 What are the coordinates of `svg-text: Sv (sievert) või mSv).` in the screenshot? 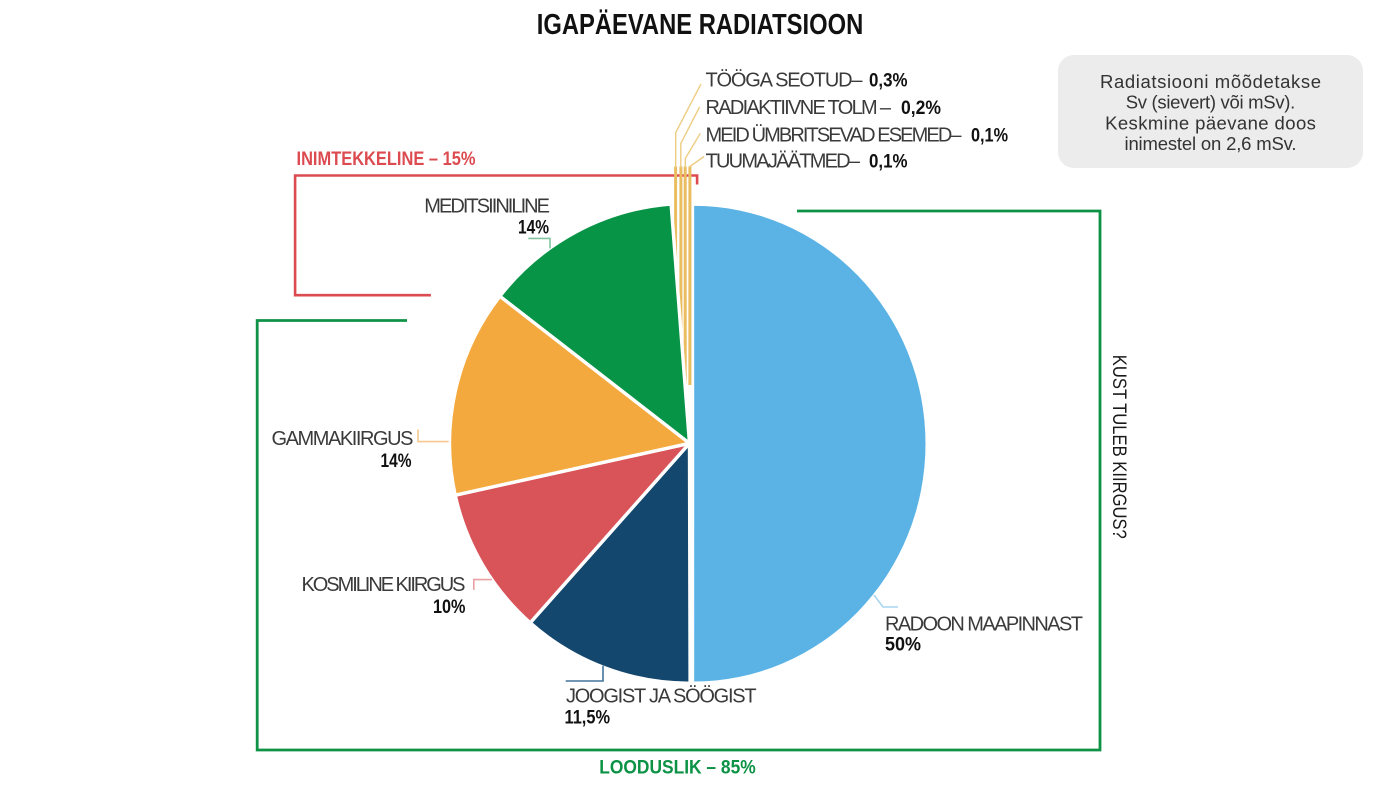 It's located at (1211, 102).